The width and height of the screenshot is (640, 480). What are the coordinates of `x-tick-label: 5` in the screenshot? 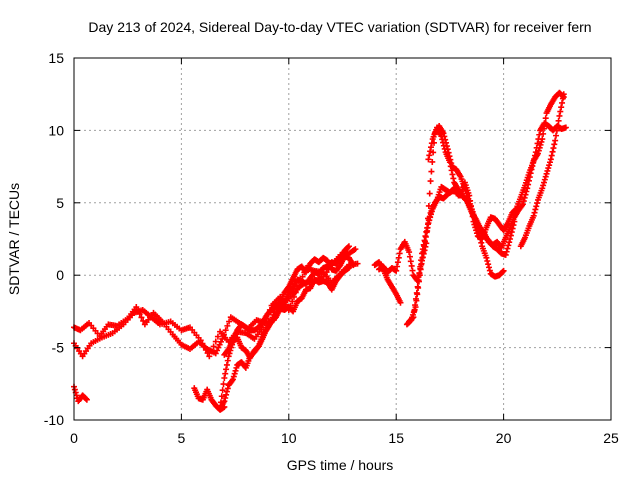 It's located at (182, 438).